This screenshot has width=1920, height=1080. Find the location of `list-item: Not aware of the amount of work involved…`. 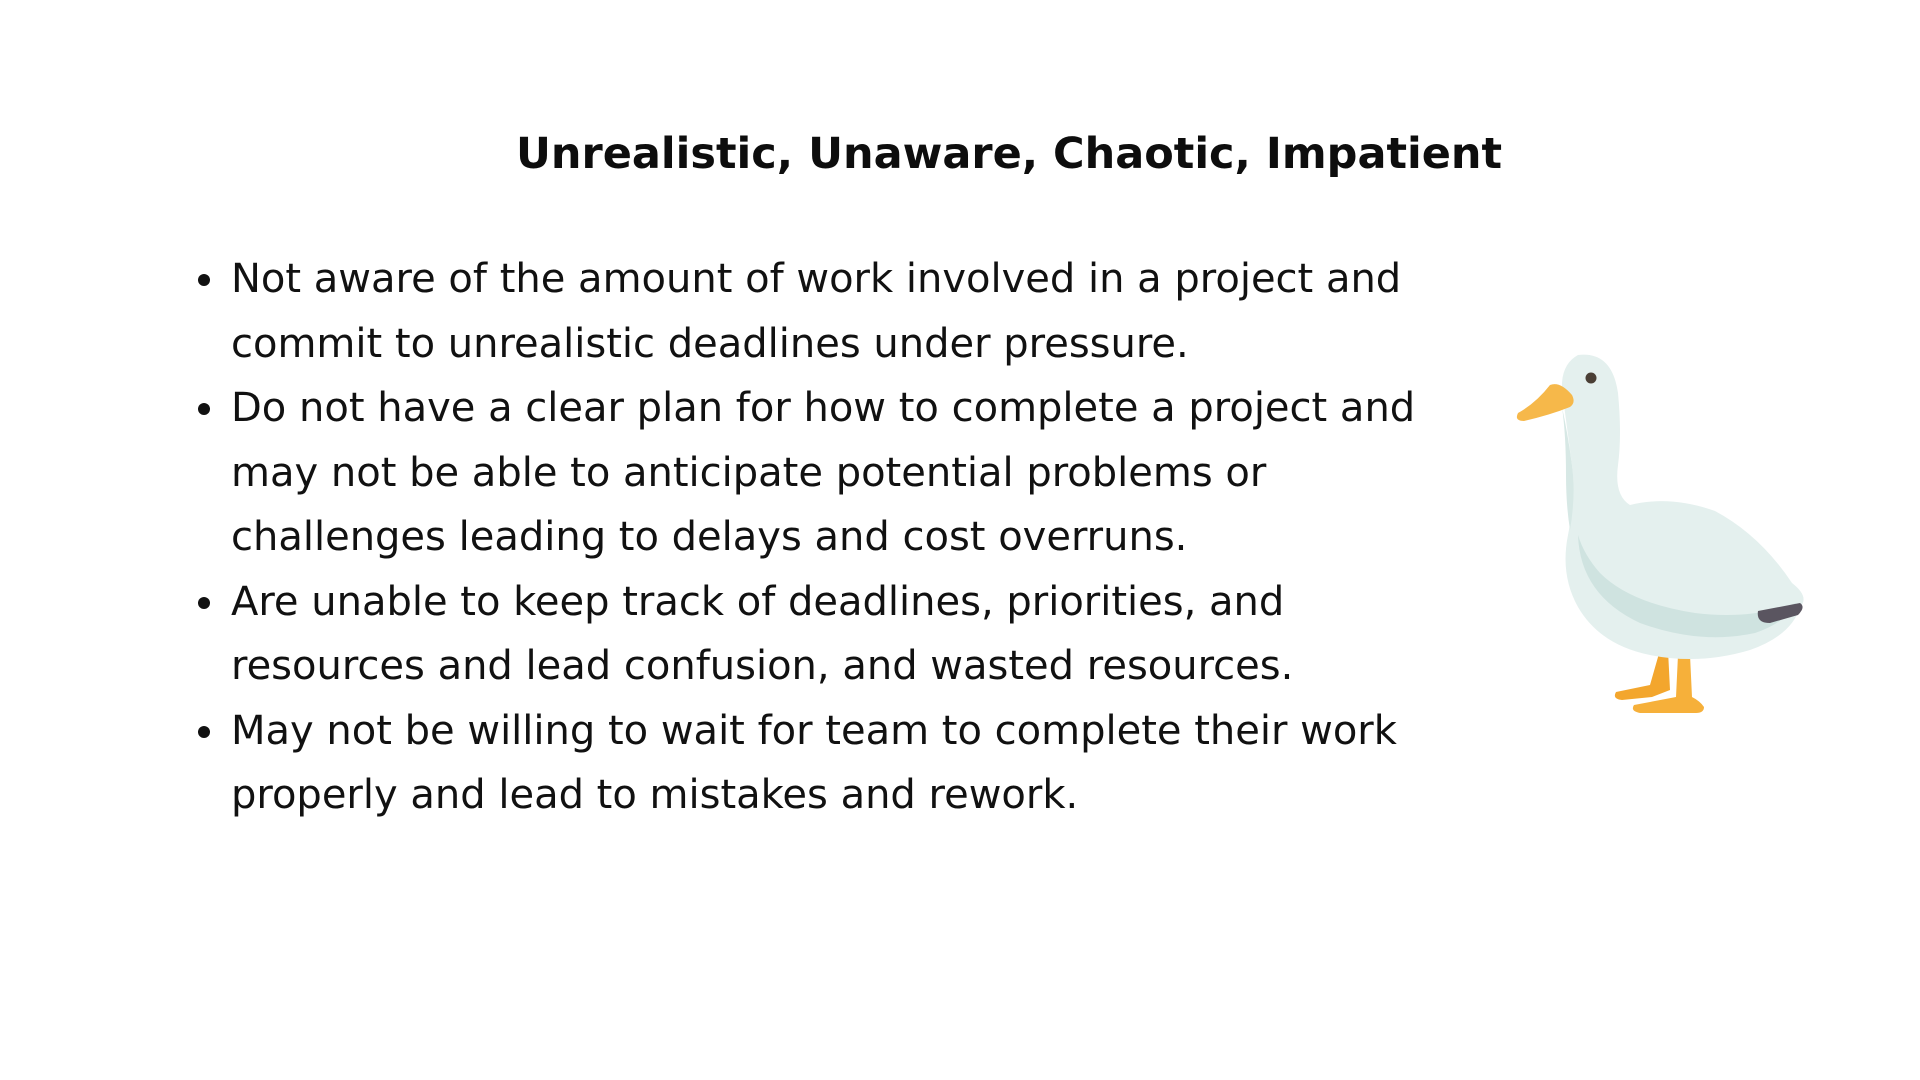

list-item: Not aware of the amount of work involved… is located at coordinates (824, 311).